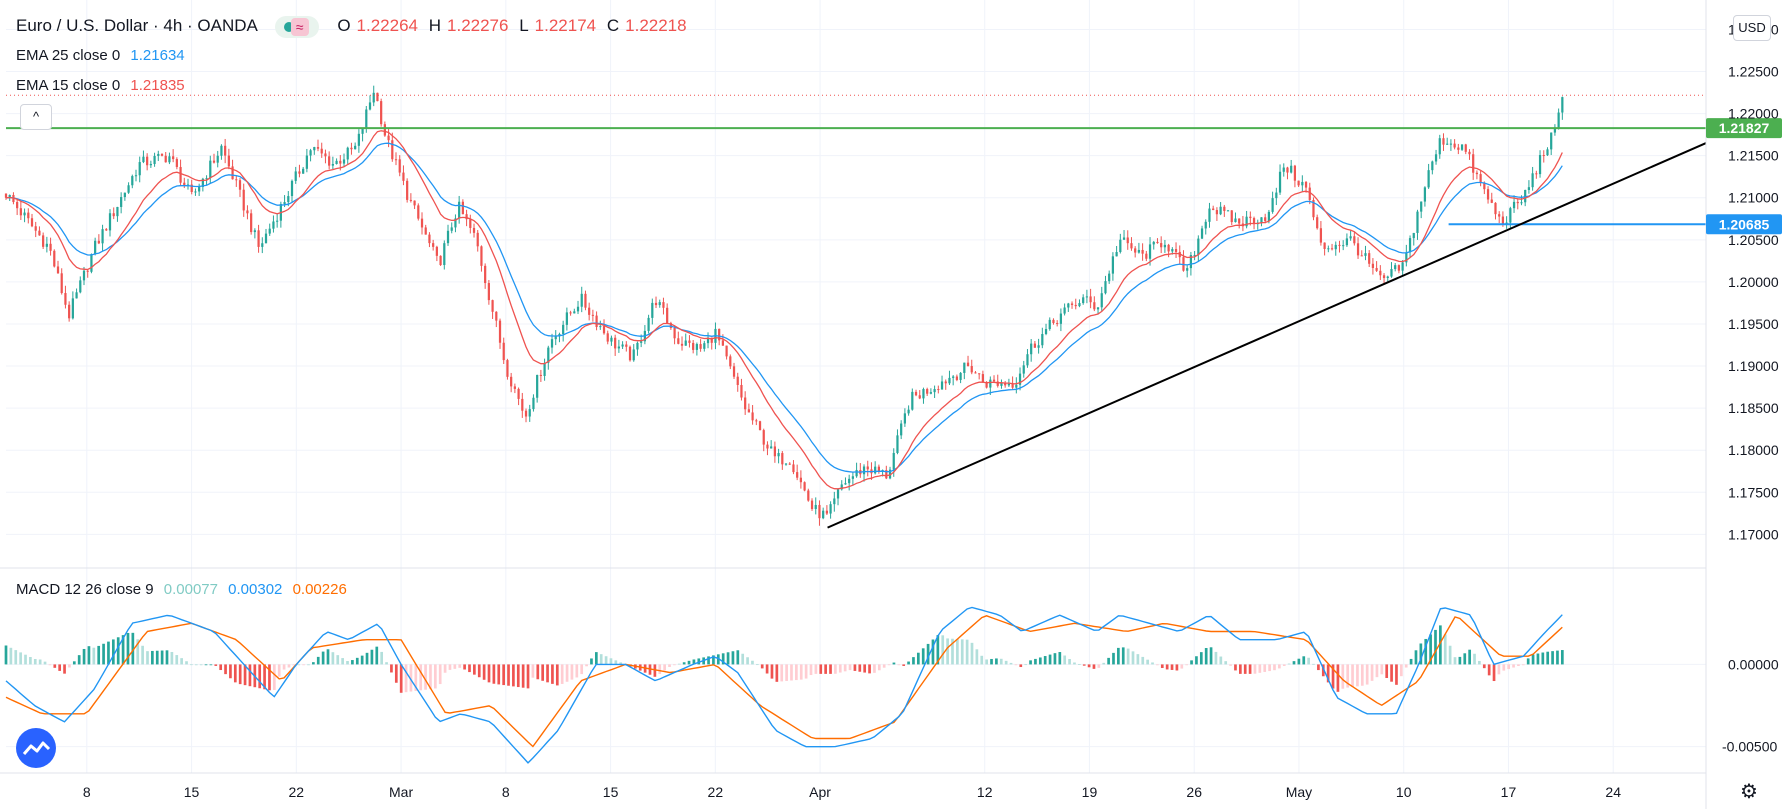 This screenshot has height=809, width=1788. I want to click on wave-icon: ≈, so click(299, 27).